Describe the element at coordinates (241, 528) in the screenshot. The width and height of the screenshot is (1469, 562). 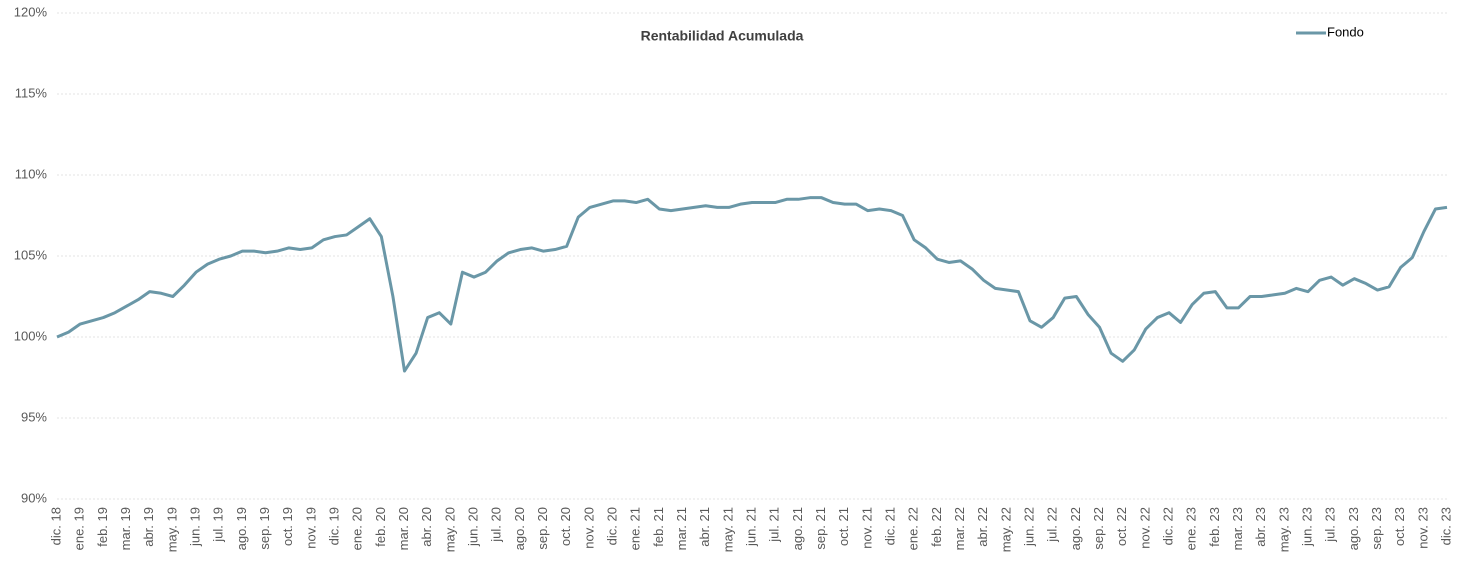
I see `x-tick-label: ago. 19` at that location.